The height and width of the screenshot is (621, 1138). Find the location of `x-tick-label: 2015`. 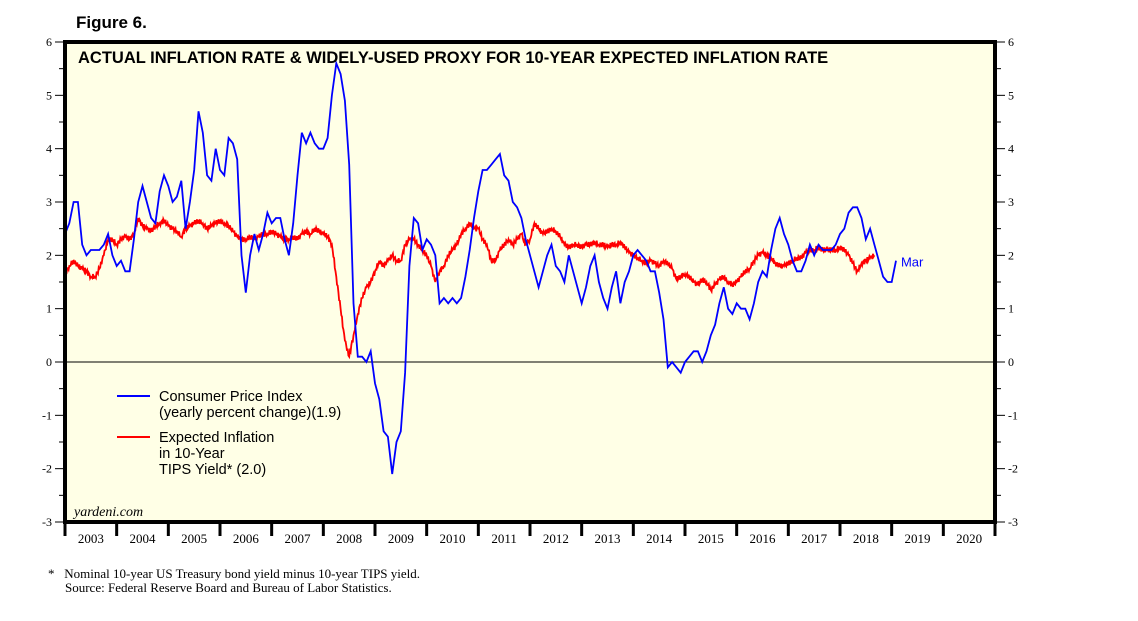

x-tick-label: 2015 is located at coordinates (711, 538).